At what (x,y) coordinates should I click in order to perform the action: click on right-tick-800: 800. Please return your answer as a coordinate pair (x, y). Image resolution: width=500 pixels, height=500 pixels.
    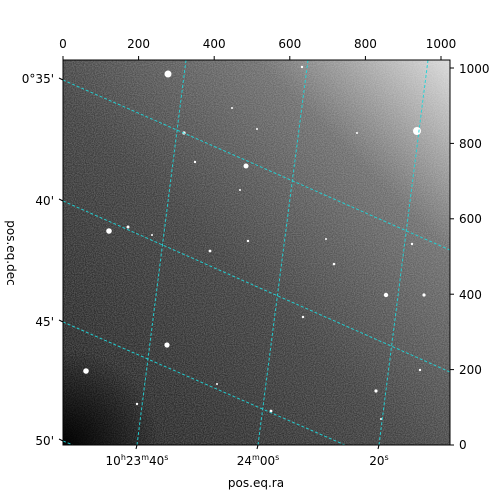
    Looking at the image, I should click on (470, 144).